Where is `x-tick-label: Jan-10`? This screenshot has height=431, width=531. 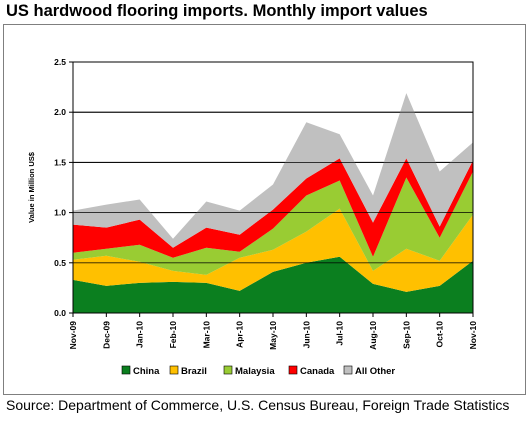
x-tick-label: Jan-10 is located at coordinates (140, 334).